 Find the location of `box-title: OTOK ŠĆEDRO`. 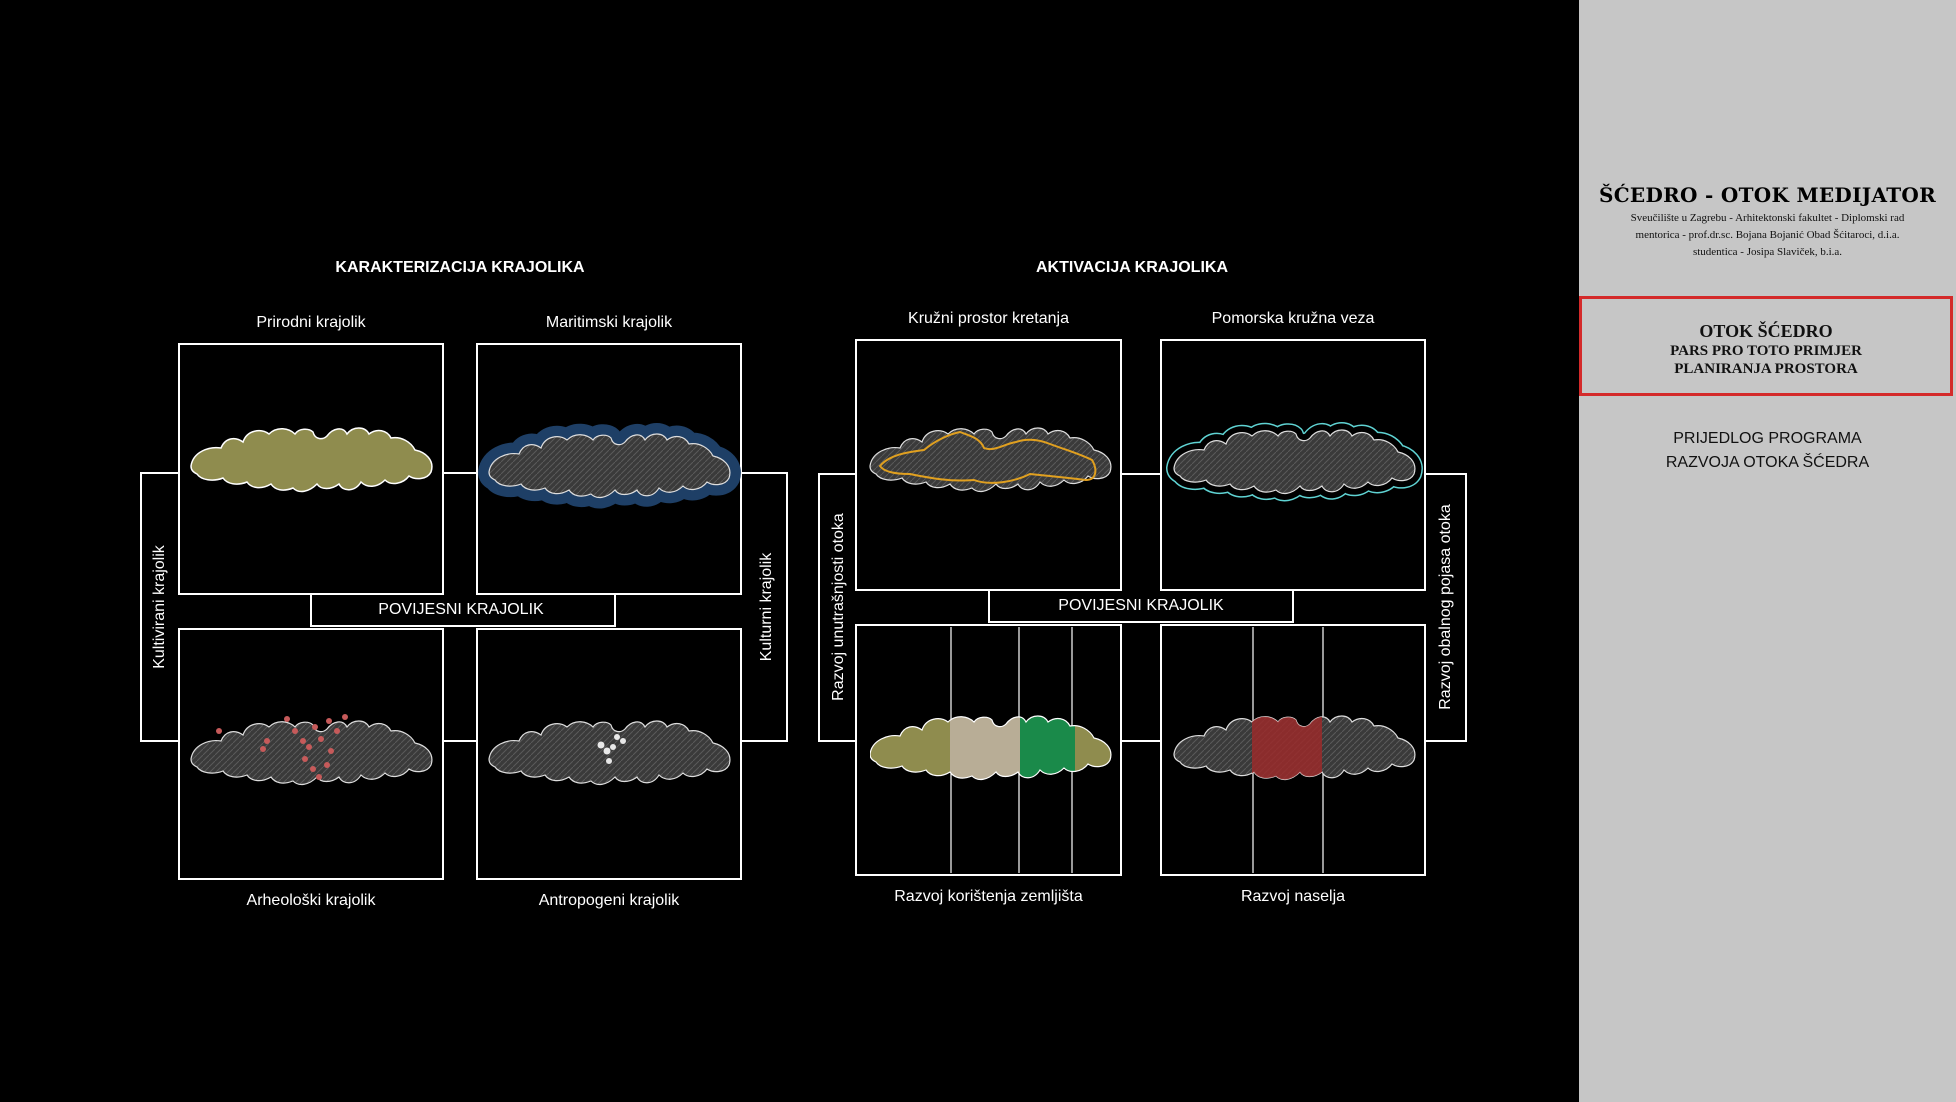

box-title: OTOK ŠĆEDRO is located at coordinates (1766, 331).